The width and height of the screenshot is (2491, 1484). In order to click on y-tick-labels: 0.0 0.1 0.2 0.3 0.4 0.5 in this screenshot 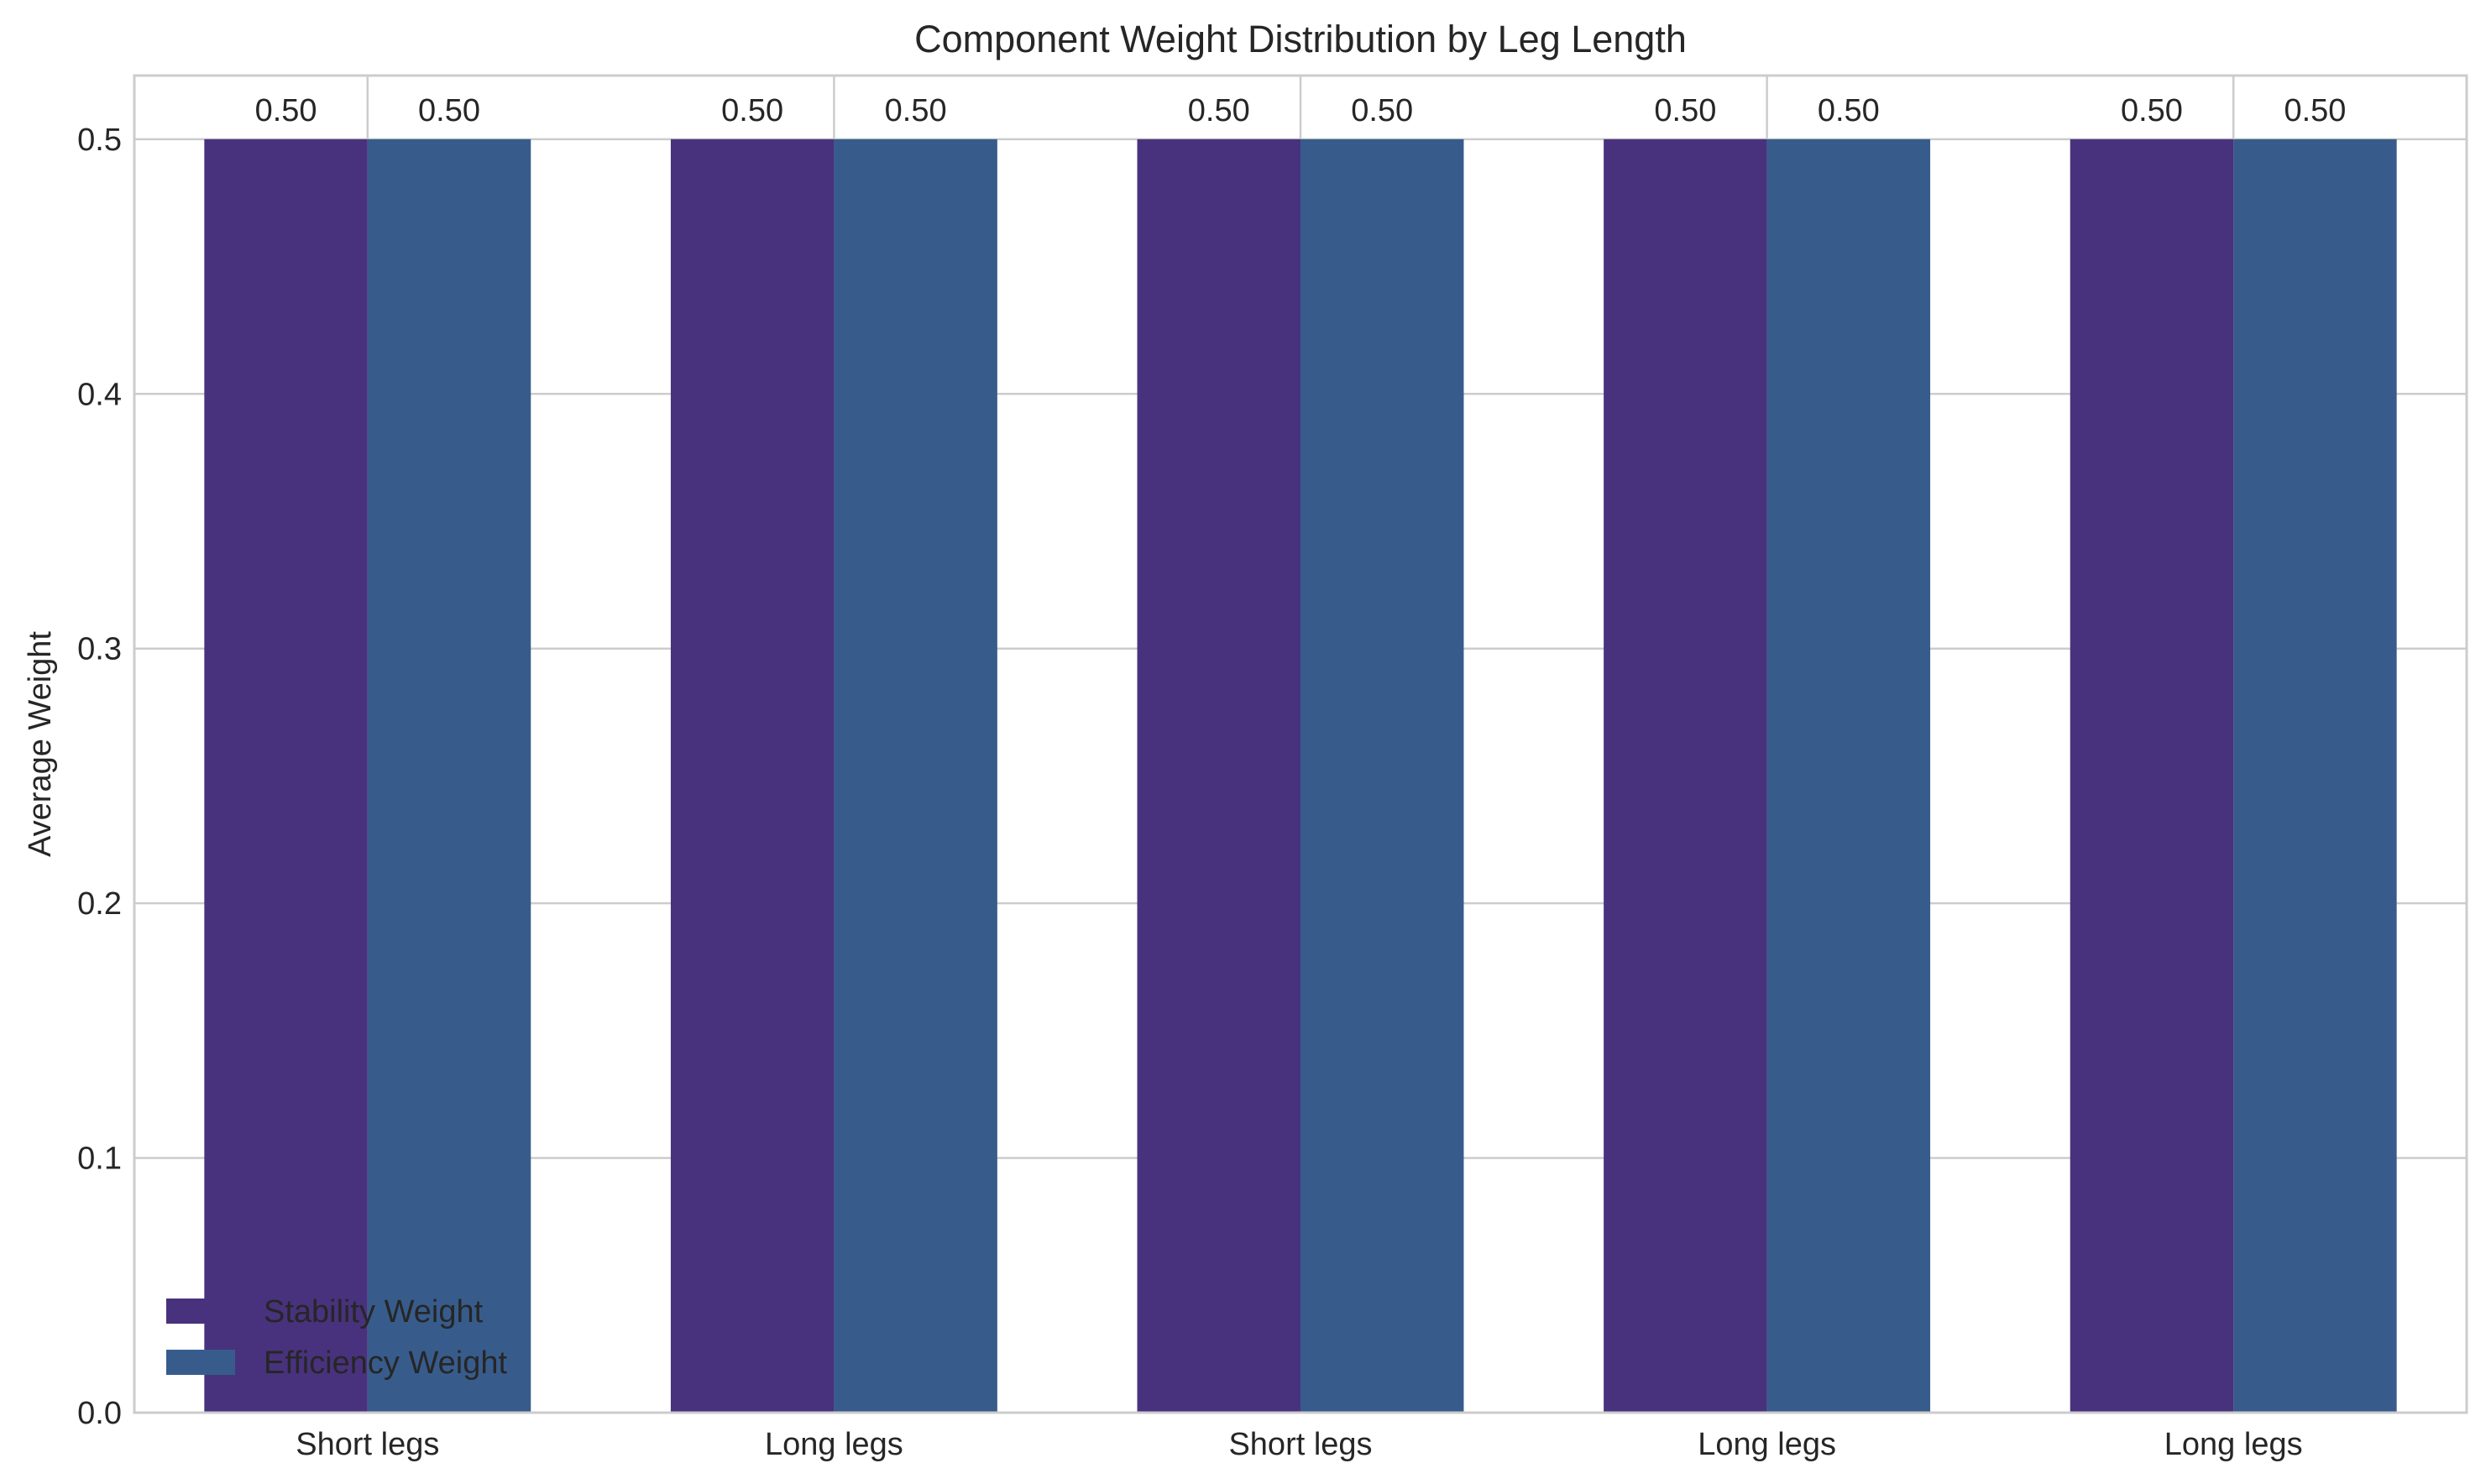, I will do `click(100, 777)`.